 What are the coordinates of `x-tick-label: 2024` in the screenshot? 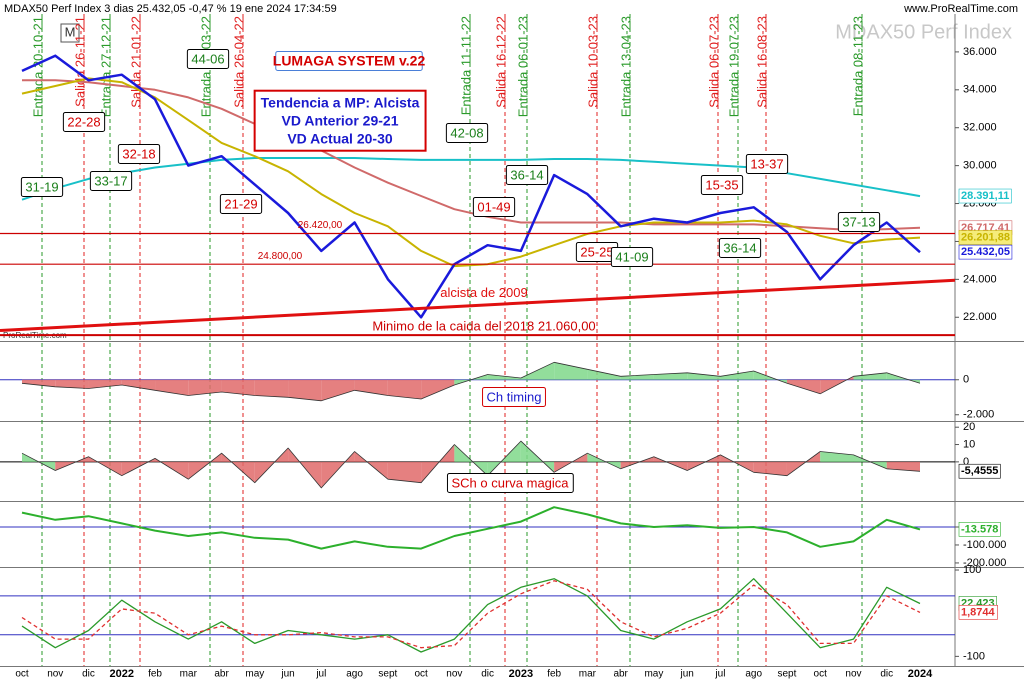 It's located at (920, 674).